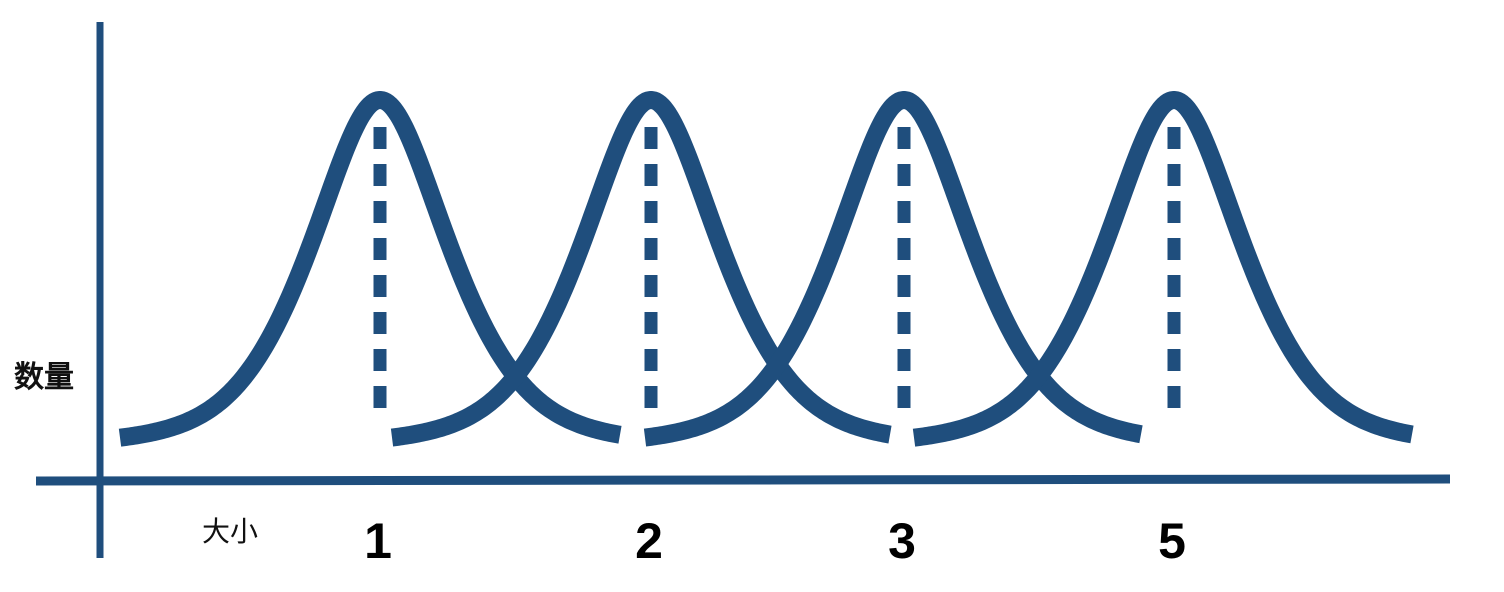 Image resolution: width=1504 pixels, height=592 pixels. What do you see at coordinates (902, 541) in the screenshot?
I see `peak-label-3: 3` at bounding box center [902, 541].